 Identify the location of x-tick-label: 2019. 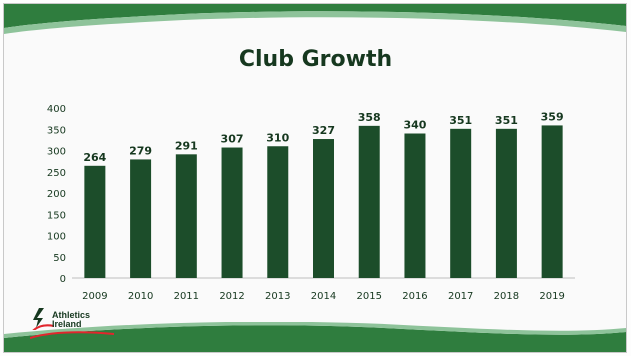
(551, 296).